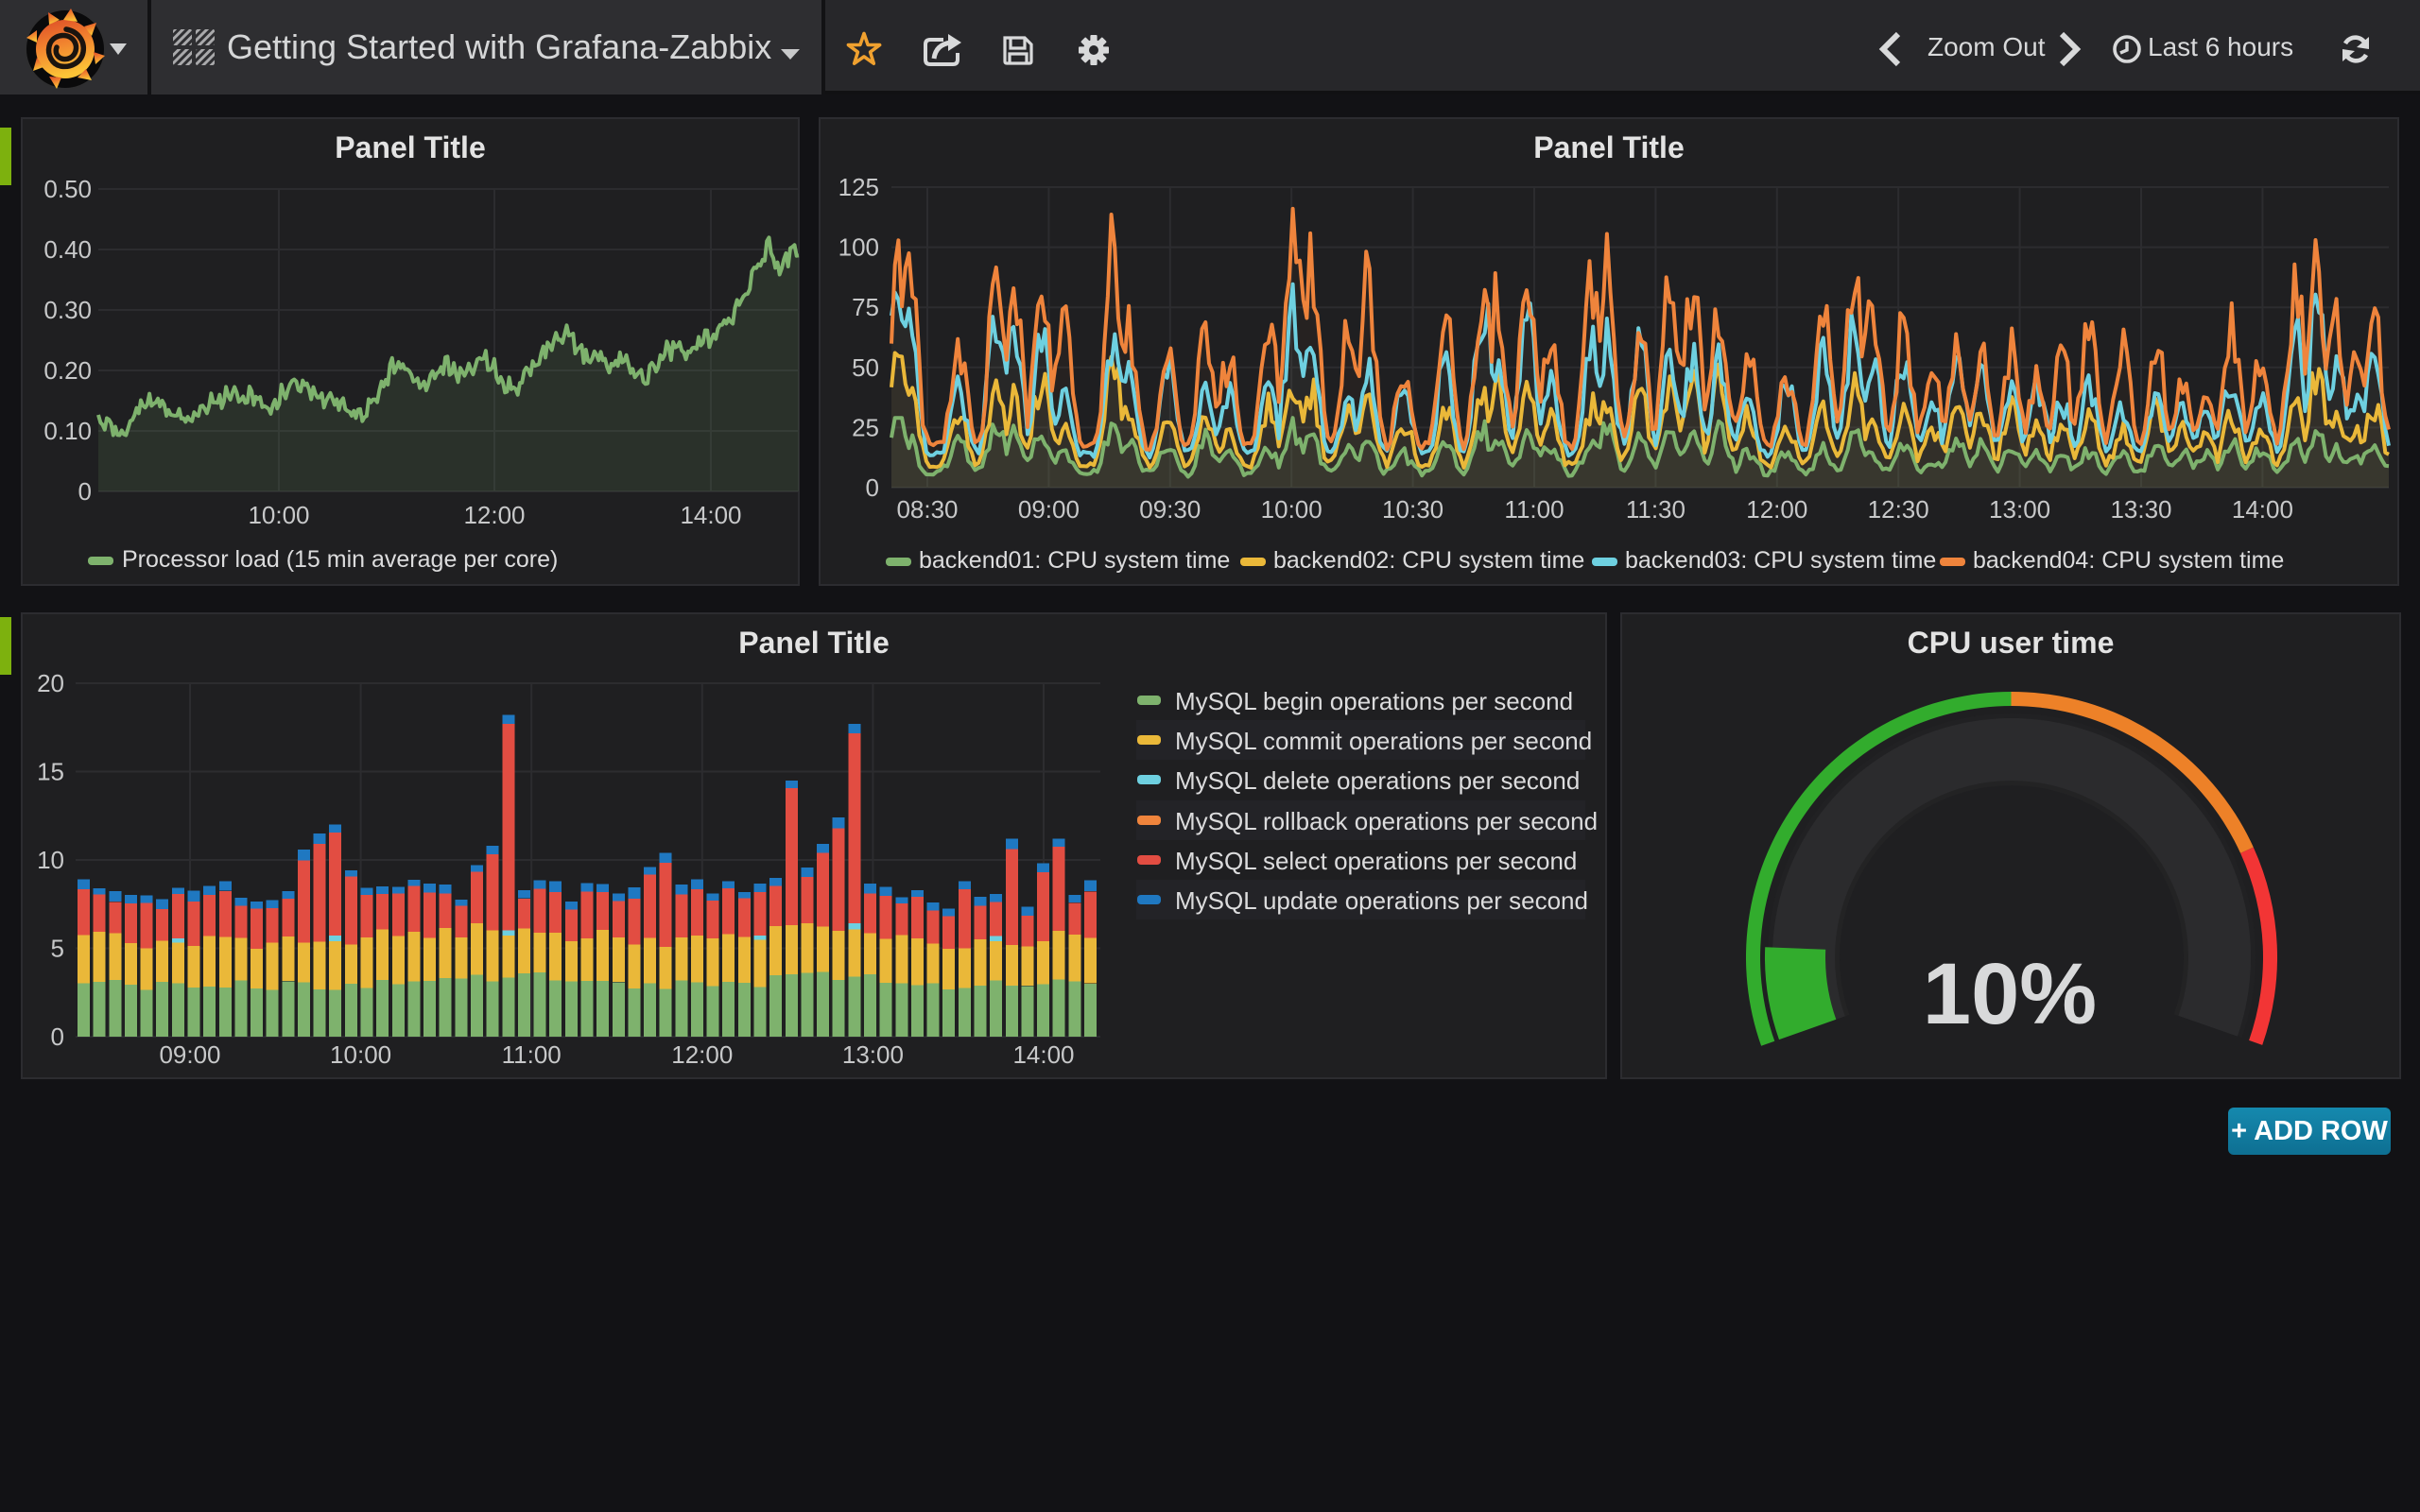 This screenshot has width=2420, height=1512. I want to click on svg-text: 10:30, so click(1412, 509).